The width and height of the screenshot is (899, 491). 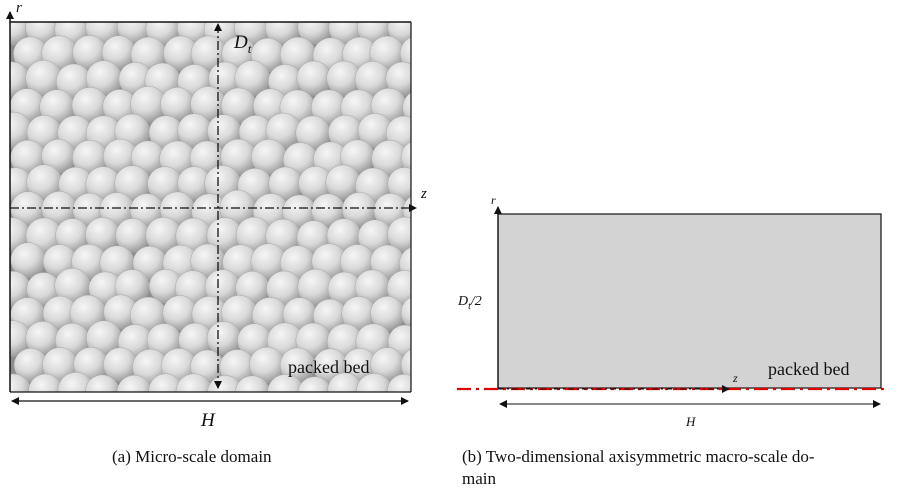 I want to click on z-axis-label-b: z, so click(x=735, y=378).